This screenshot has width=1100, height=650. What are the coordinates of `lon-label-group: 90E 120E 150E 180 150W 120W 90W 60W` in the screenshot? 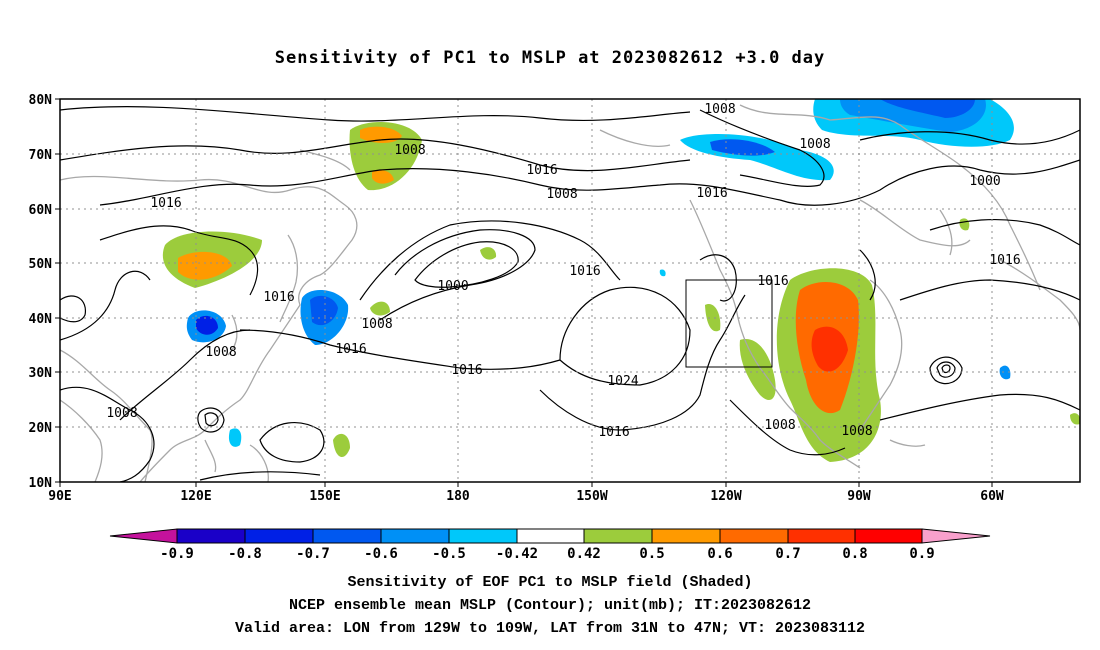 It's located at (526, 496).